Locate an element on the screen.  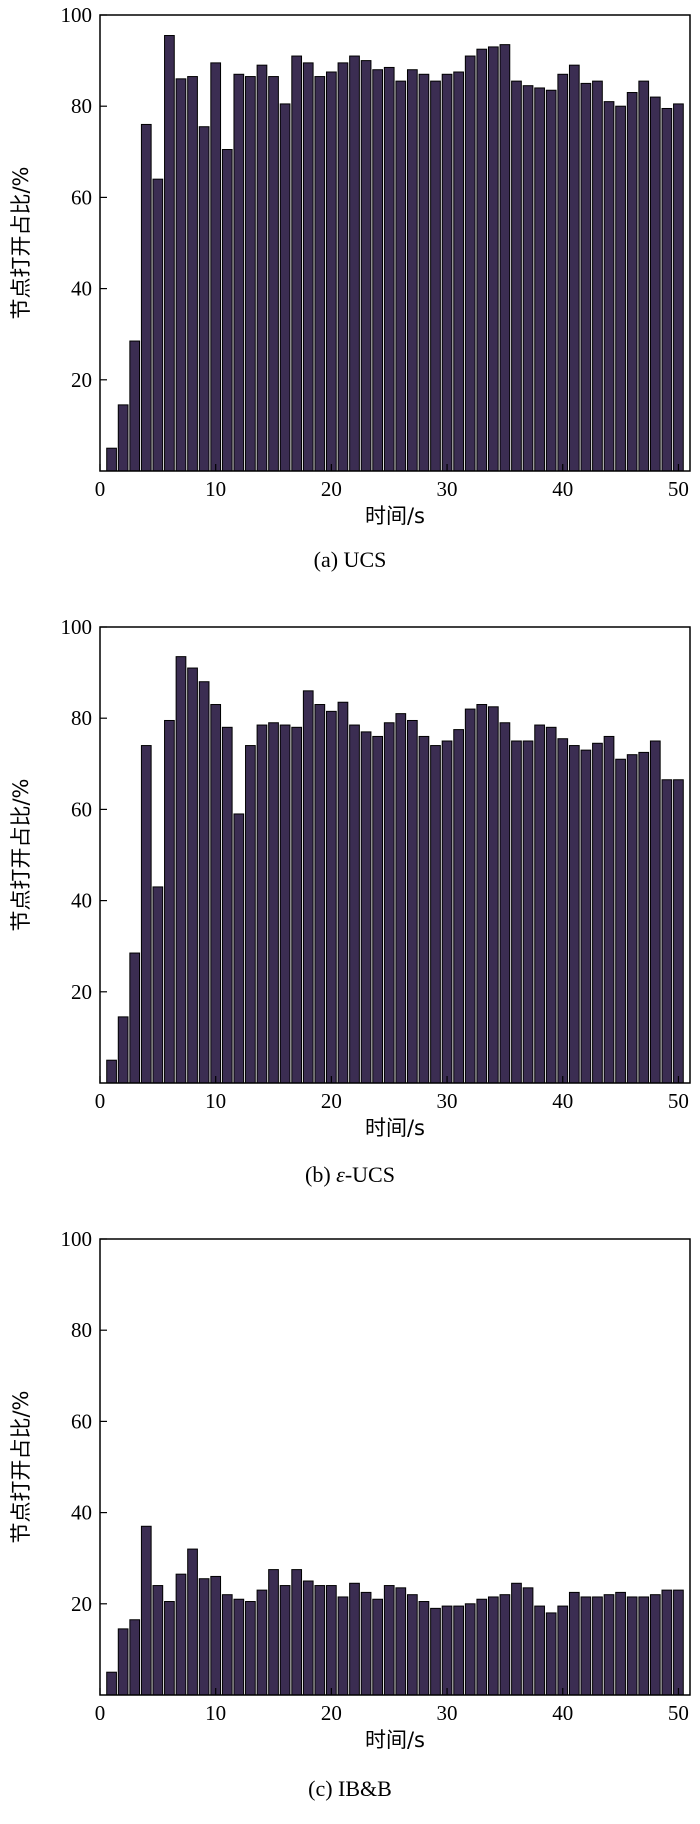
y-tick-label: 40 is located at coordinates (81, 901).